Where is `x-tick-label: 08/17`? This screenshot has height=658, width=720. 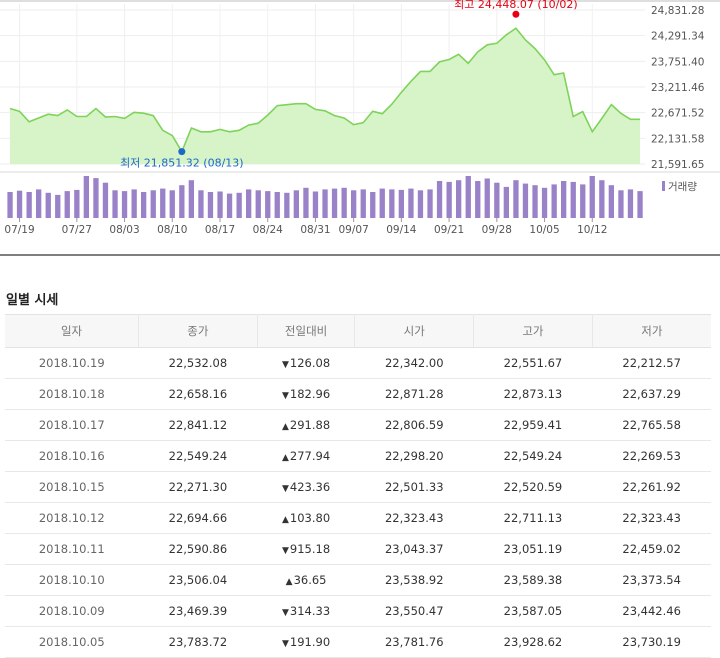
x-tick-label: 08/17 is located at coordinates (220, 230).